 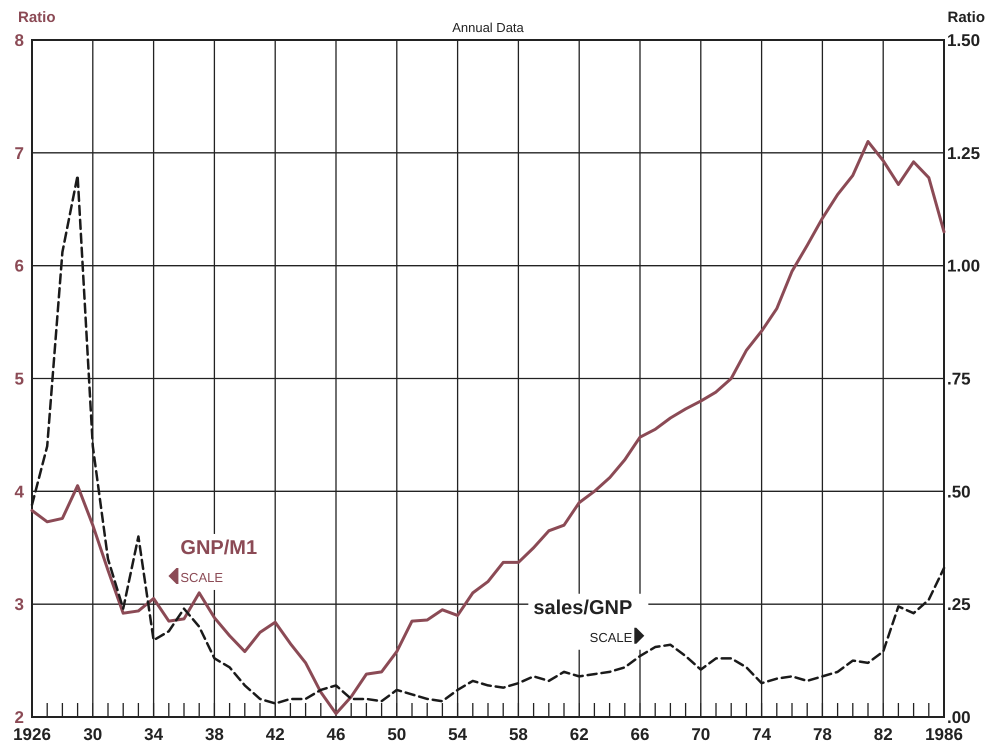 What do you see at coordinates (154, 734) in the screenshot?
I see `x-tick-label: 34` at bounding box center [154, 734].